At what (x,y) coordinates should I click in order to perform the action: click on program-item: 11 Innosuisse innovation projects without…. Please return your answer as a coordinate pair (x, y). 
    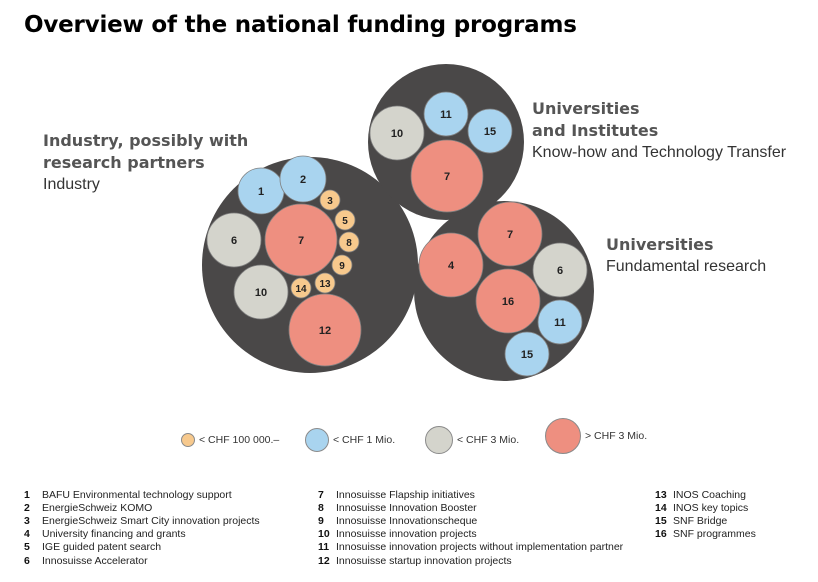
    Looking at the image, I should click on (471, 547).